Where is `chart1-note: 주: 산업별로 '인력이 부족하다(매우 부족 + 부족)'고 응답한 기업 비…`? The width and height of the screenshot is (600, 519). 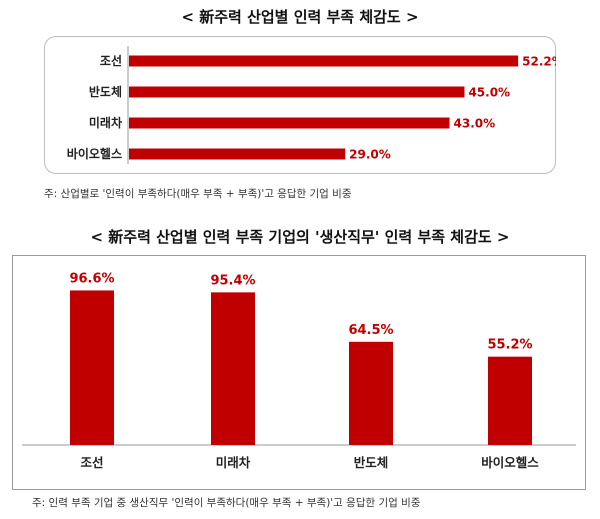
chart1-note: 주: 산업별로 '인력이 부족하다(매우 부족 + 부족)'고 응답한 기업 비… is located at coordinates (198, 194).